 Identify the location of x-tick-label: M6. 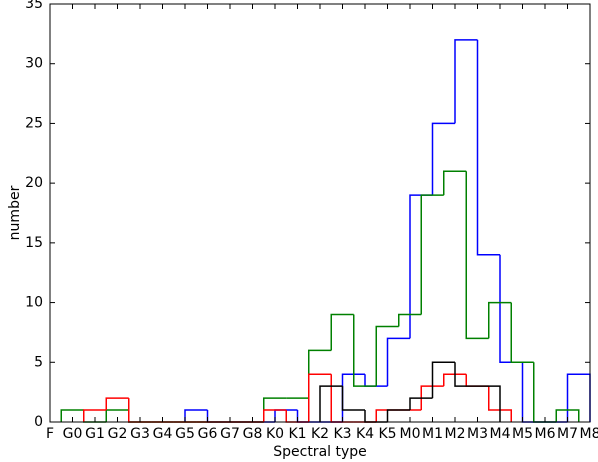
(545, 434).